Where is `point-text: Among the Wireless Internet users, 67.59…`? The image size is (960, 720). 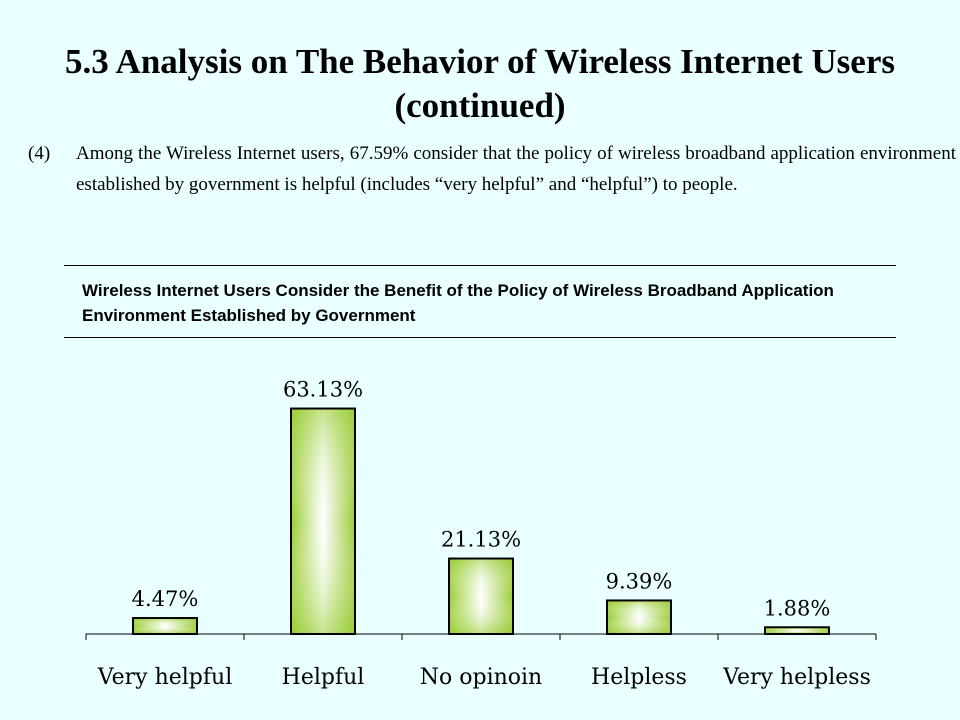 point-text: Among the Wireless Internet users, 67.59… is located at coordinates (516, 169).